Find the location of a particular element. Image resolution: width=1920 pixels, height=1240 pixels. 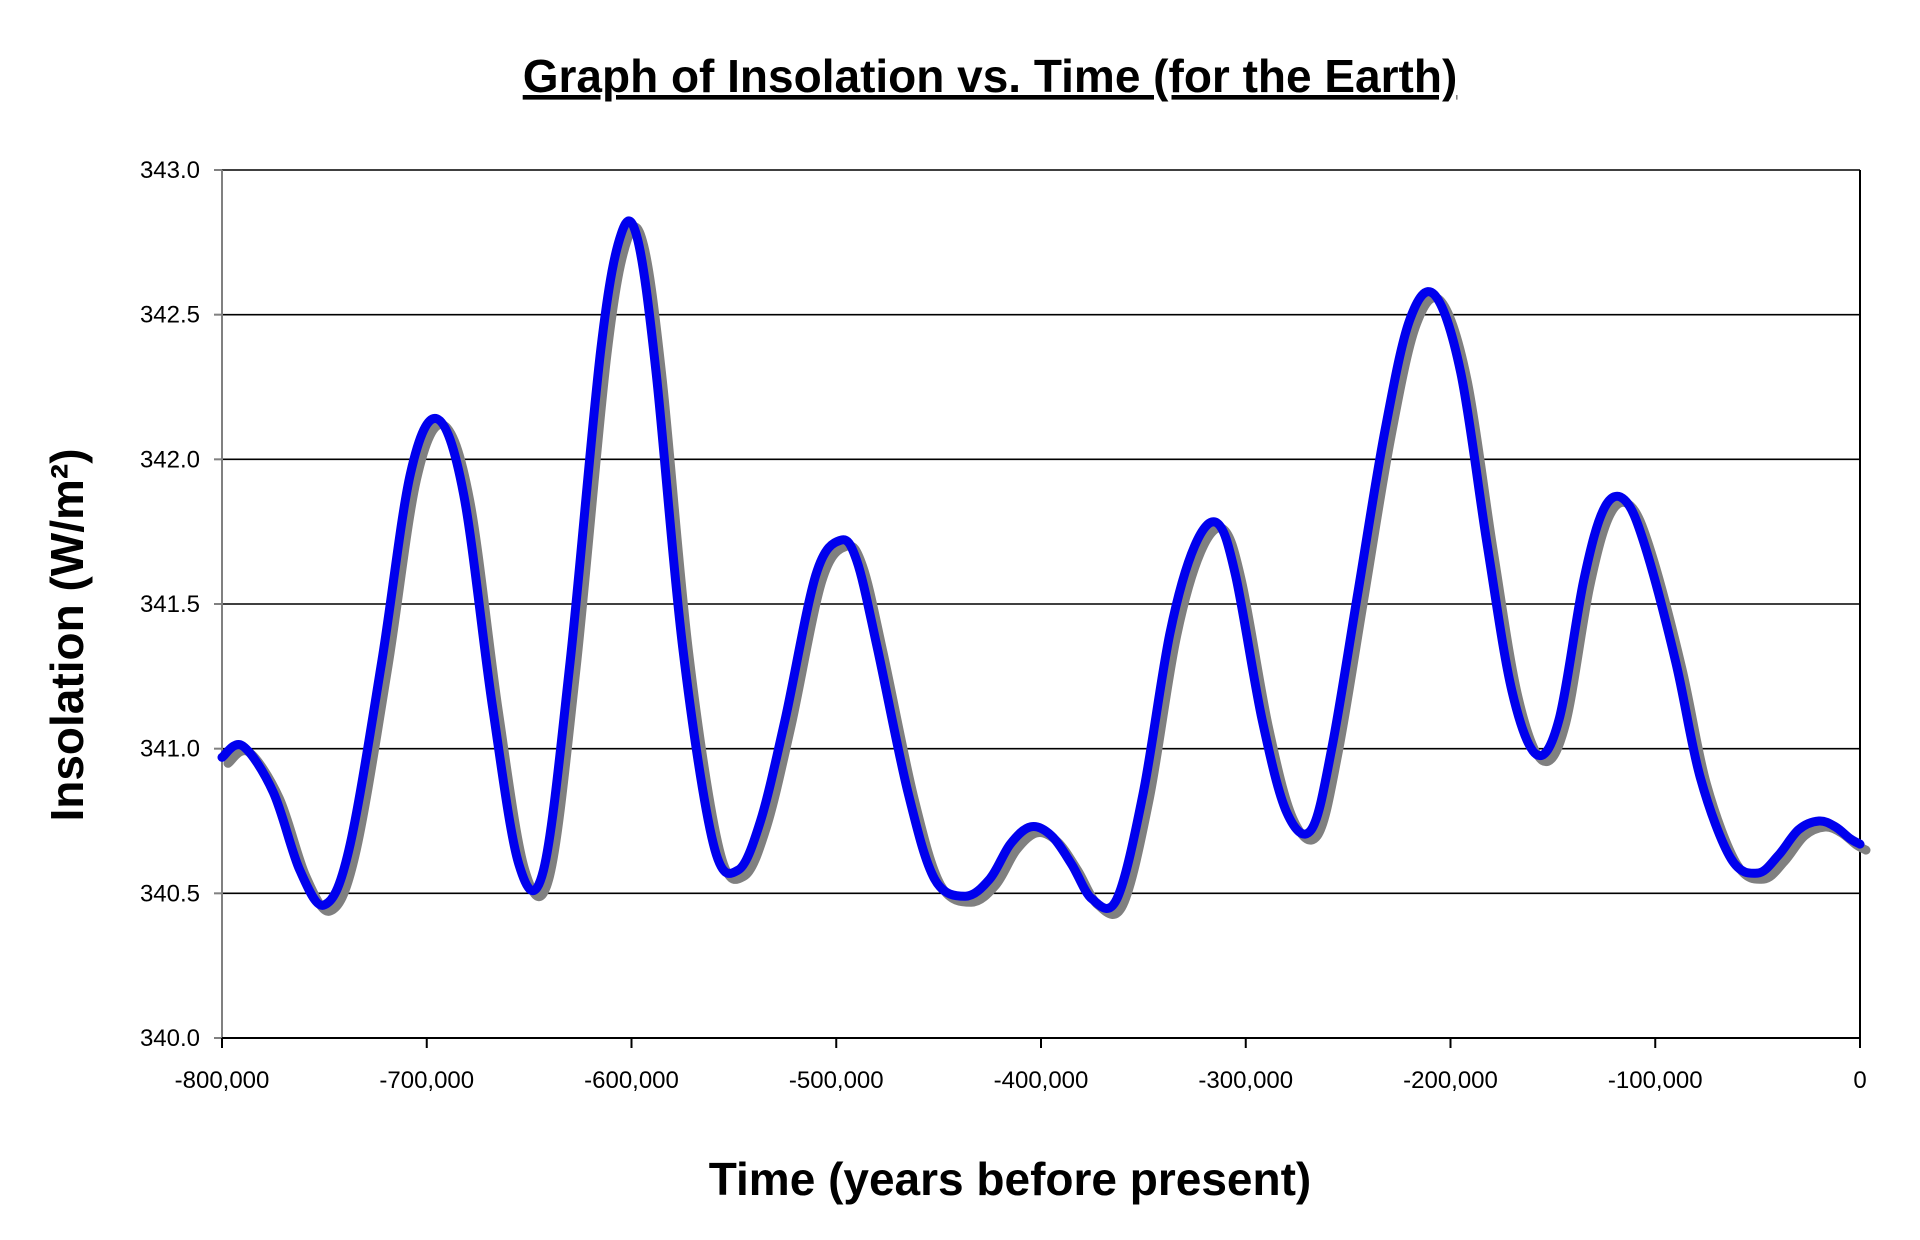

y-tick-label: 341.0 is located at coordinates (170, 749).